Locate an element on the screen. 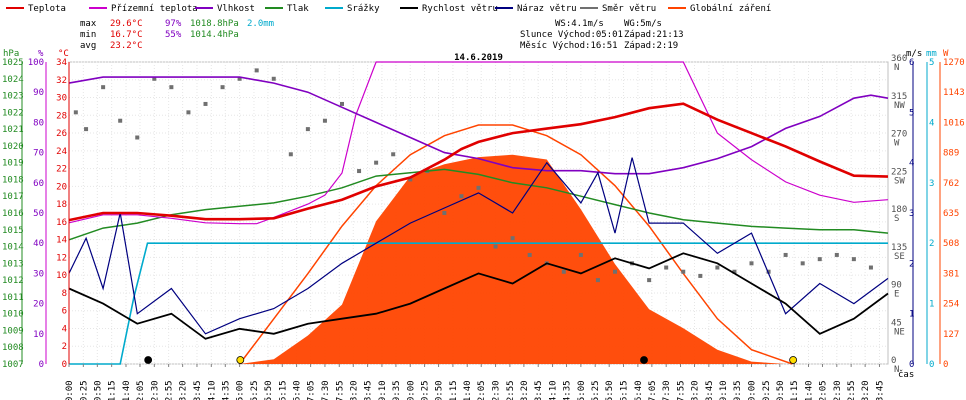  stat-max-temp: 29.6°C is located at coordinates (126, 24).